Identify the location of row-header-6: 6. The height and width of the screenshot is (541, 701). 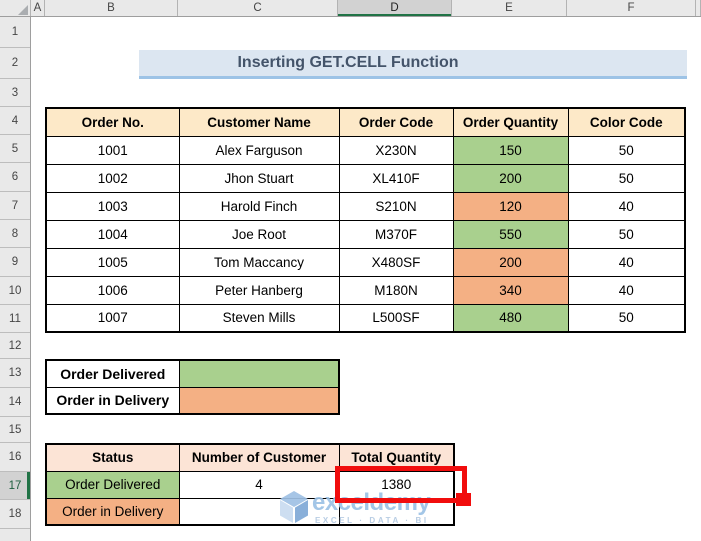
(15, 177).